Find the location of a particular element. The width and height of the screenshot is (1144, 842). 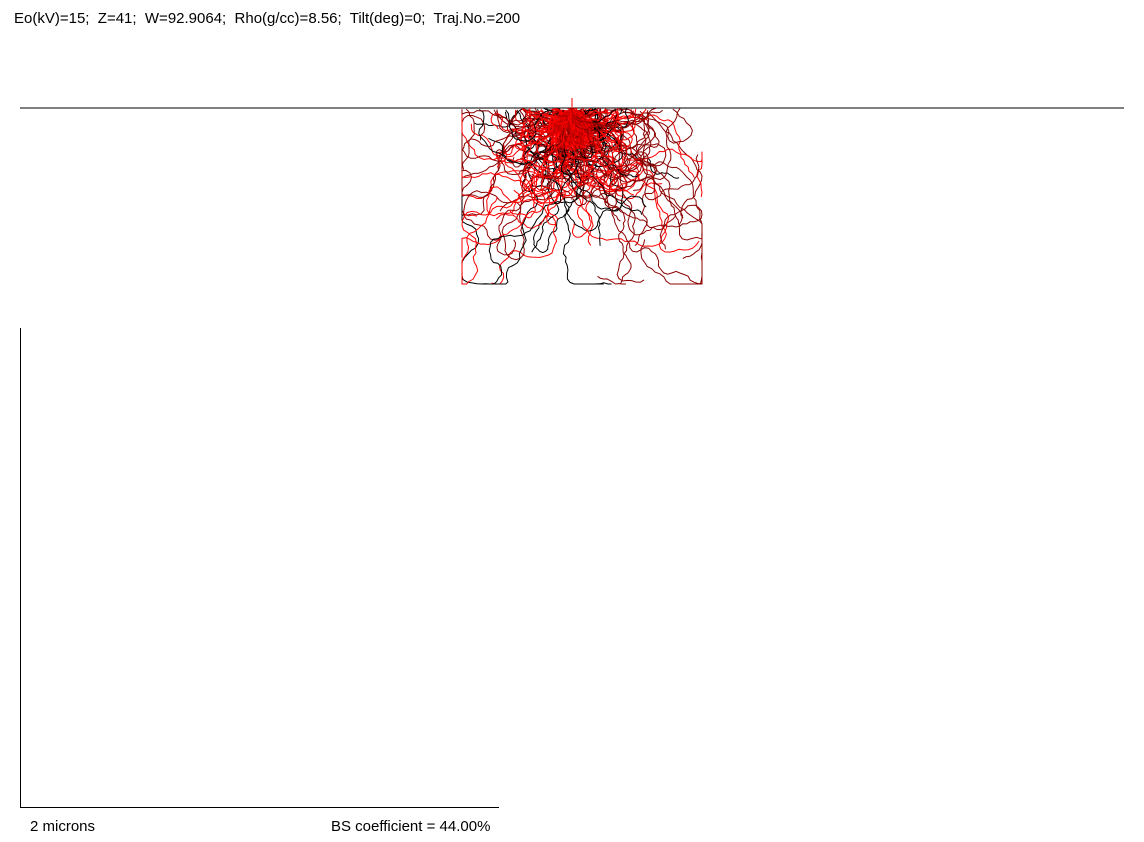

trajectory-core is located at coordinates (572, 130).